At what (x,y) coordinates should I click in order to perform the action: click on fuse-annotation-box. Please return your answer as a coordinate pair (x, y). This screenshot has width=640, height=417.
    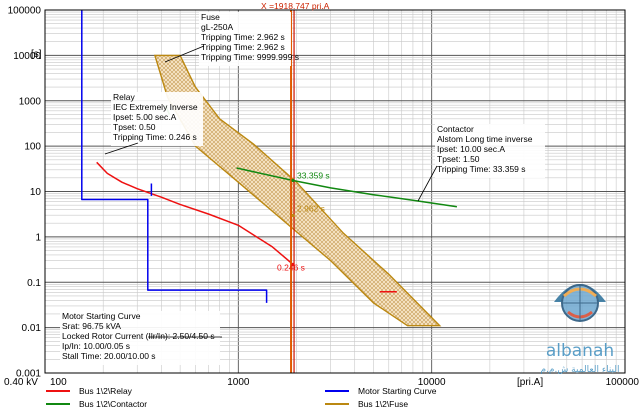
    Looking at the image, I should click on (245, 39).